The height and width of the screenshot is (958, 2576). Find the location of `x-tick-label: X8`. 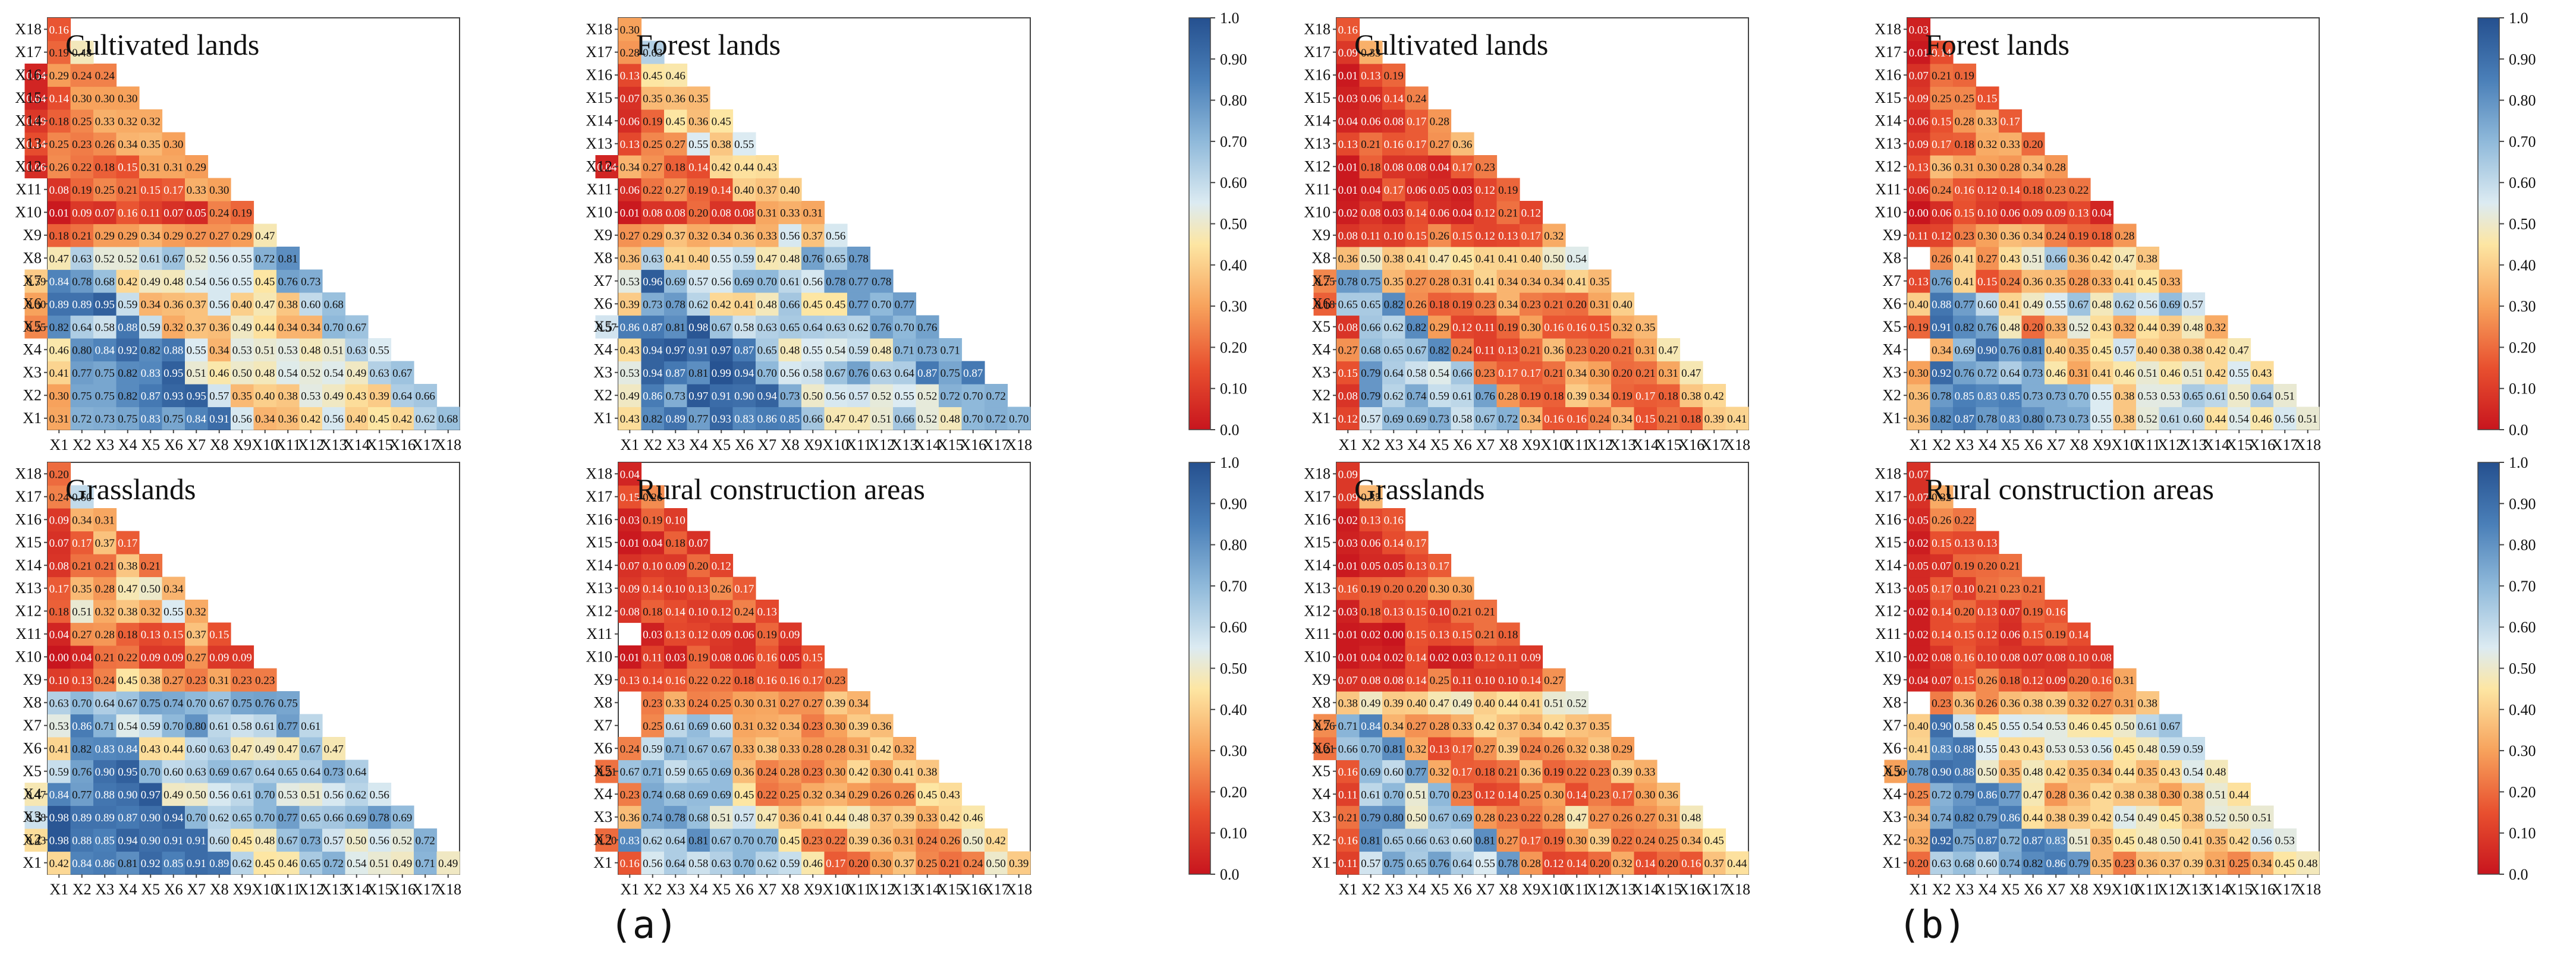

x-tick-label: X8 is located at coordinates (2079, 890).